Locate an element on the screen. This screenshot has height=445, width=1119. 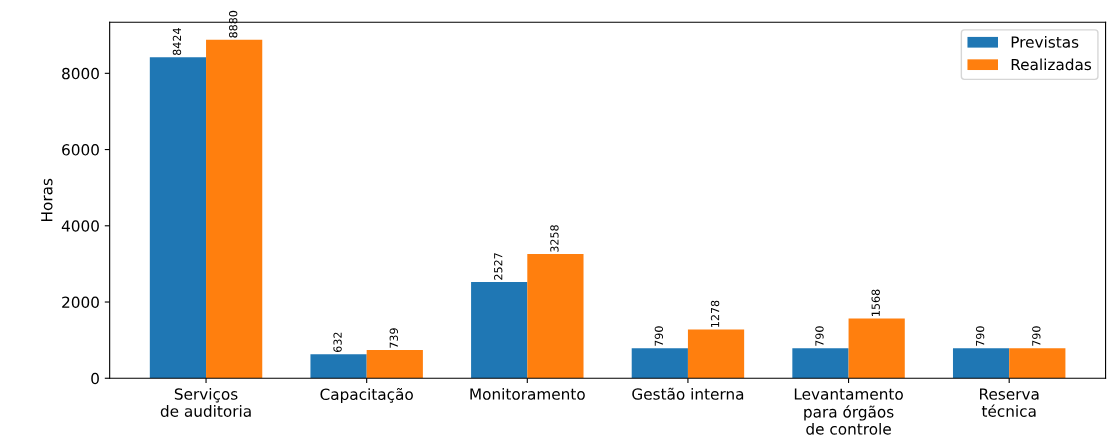
y-tick-label: 6000 is located at coordinates (80, 150).